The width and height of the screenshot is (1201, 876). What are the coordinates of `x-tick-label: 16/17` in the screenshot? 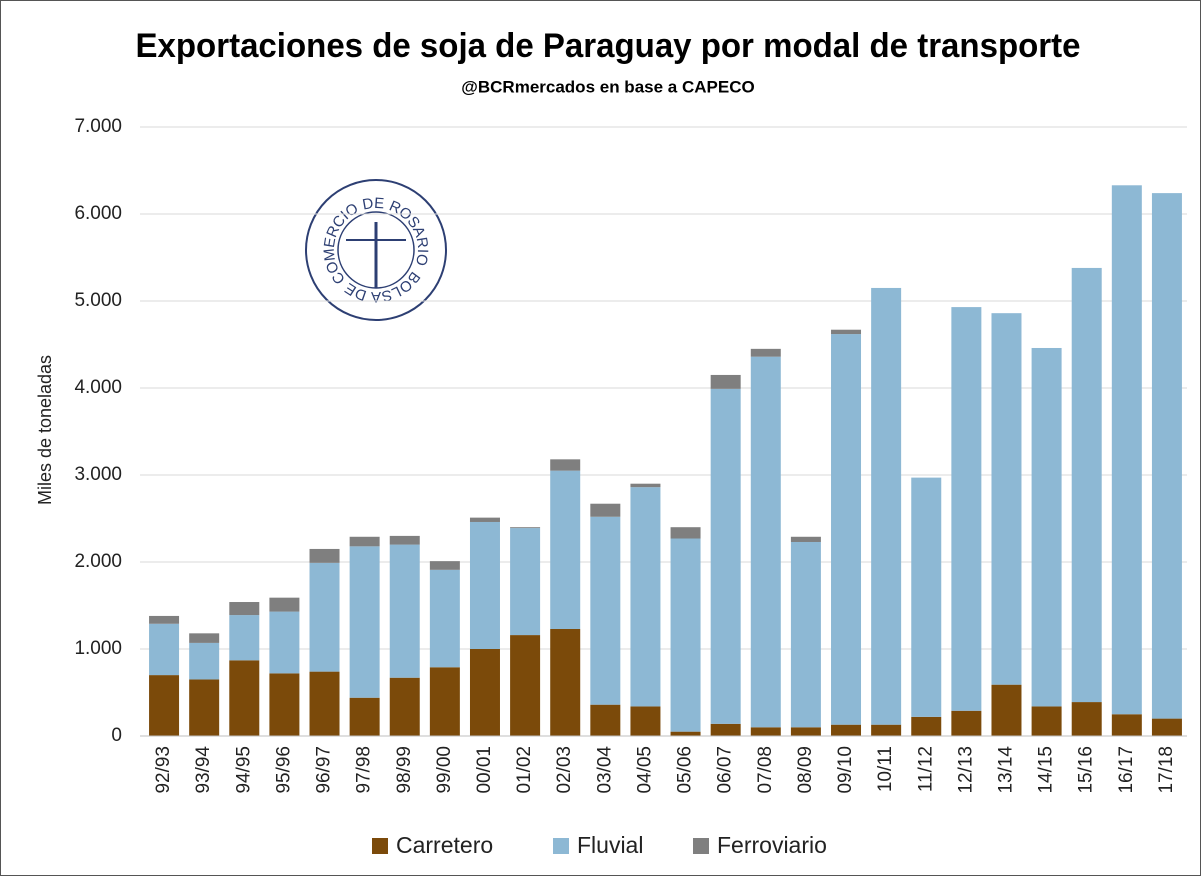 It's located at (1126, 770).